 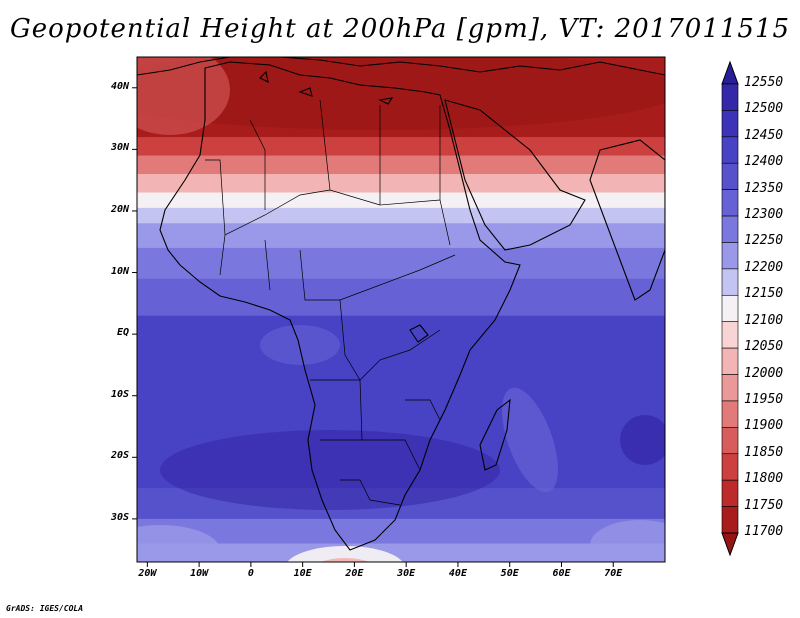 I want to click on latitude-label: 20N, so click(x=119, y=209).